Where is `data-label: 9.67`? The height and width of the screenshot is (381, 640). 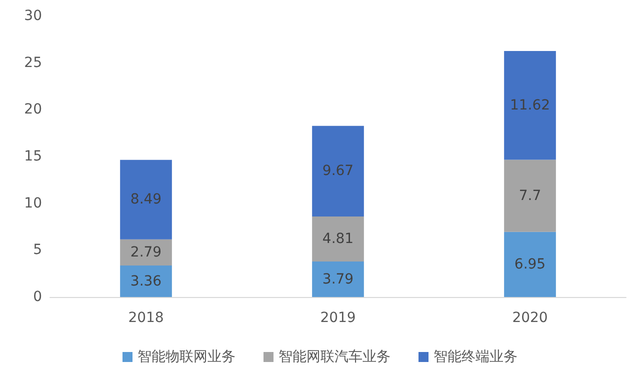
data-label: 9.67 is located at coordinates (338, 171).